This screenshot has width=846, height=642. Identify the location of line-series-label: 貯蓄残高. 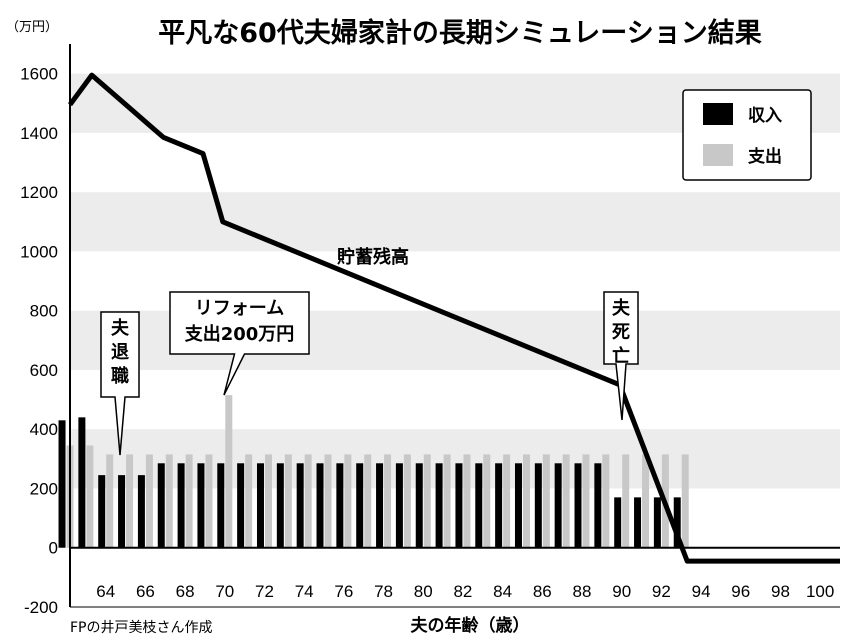
(373, 257).